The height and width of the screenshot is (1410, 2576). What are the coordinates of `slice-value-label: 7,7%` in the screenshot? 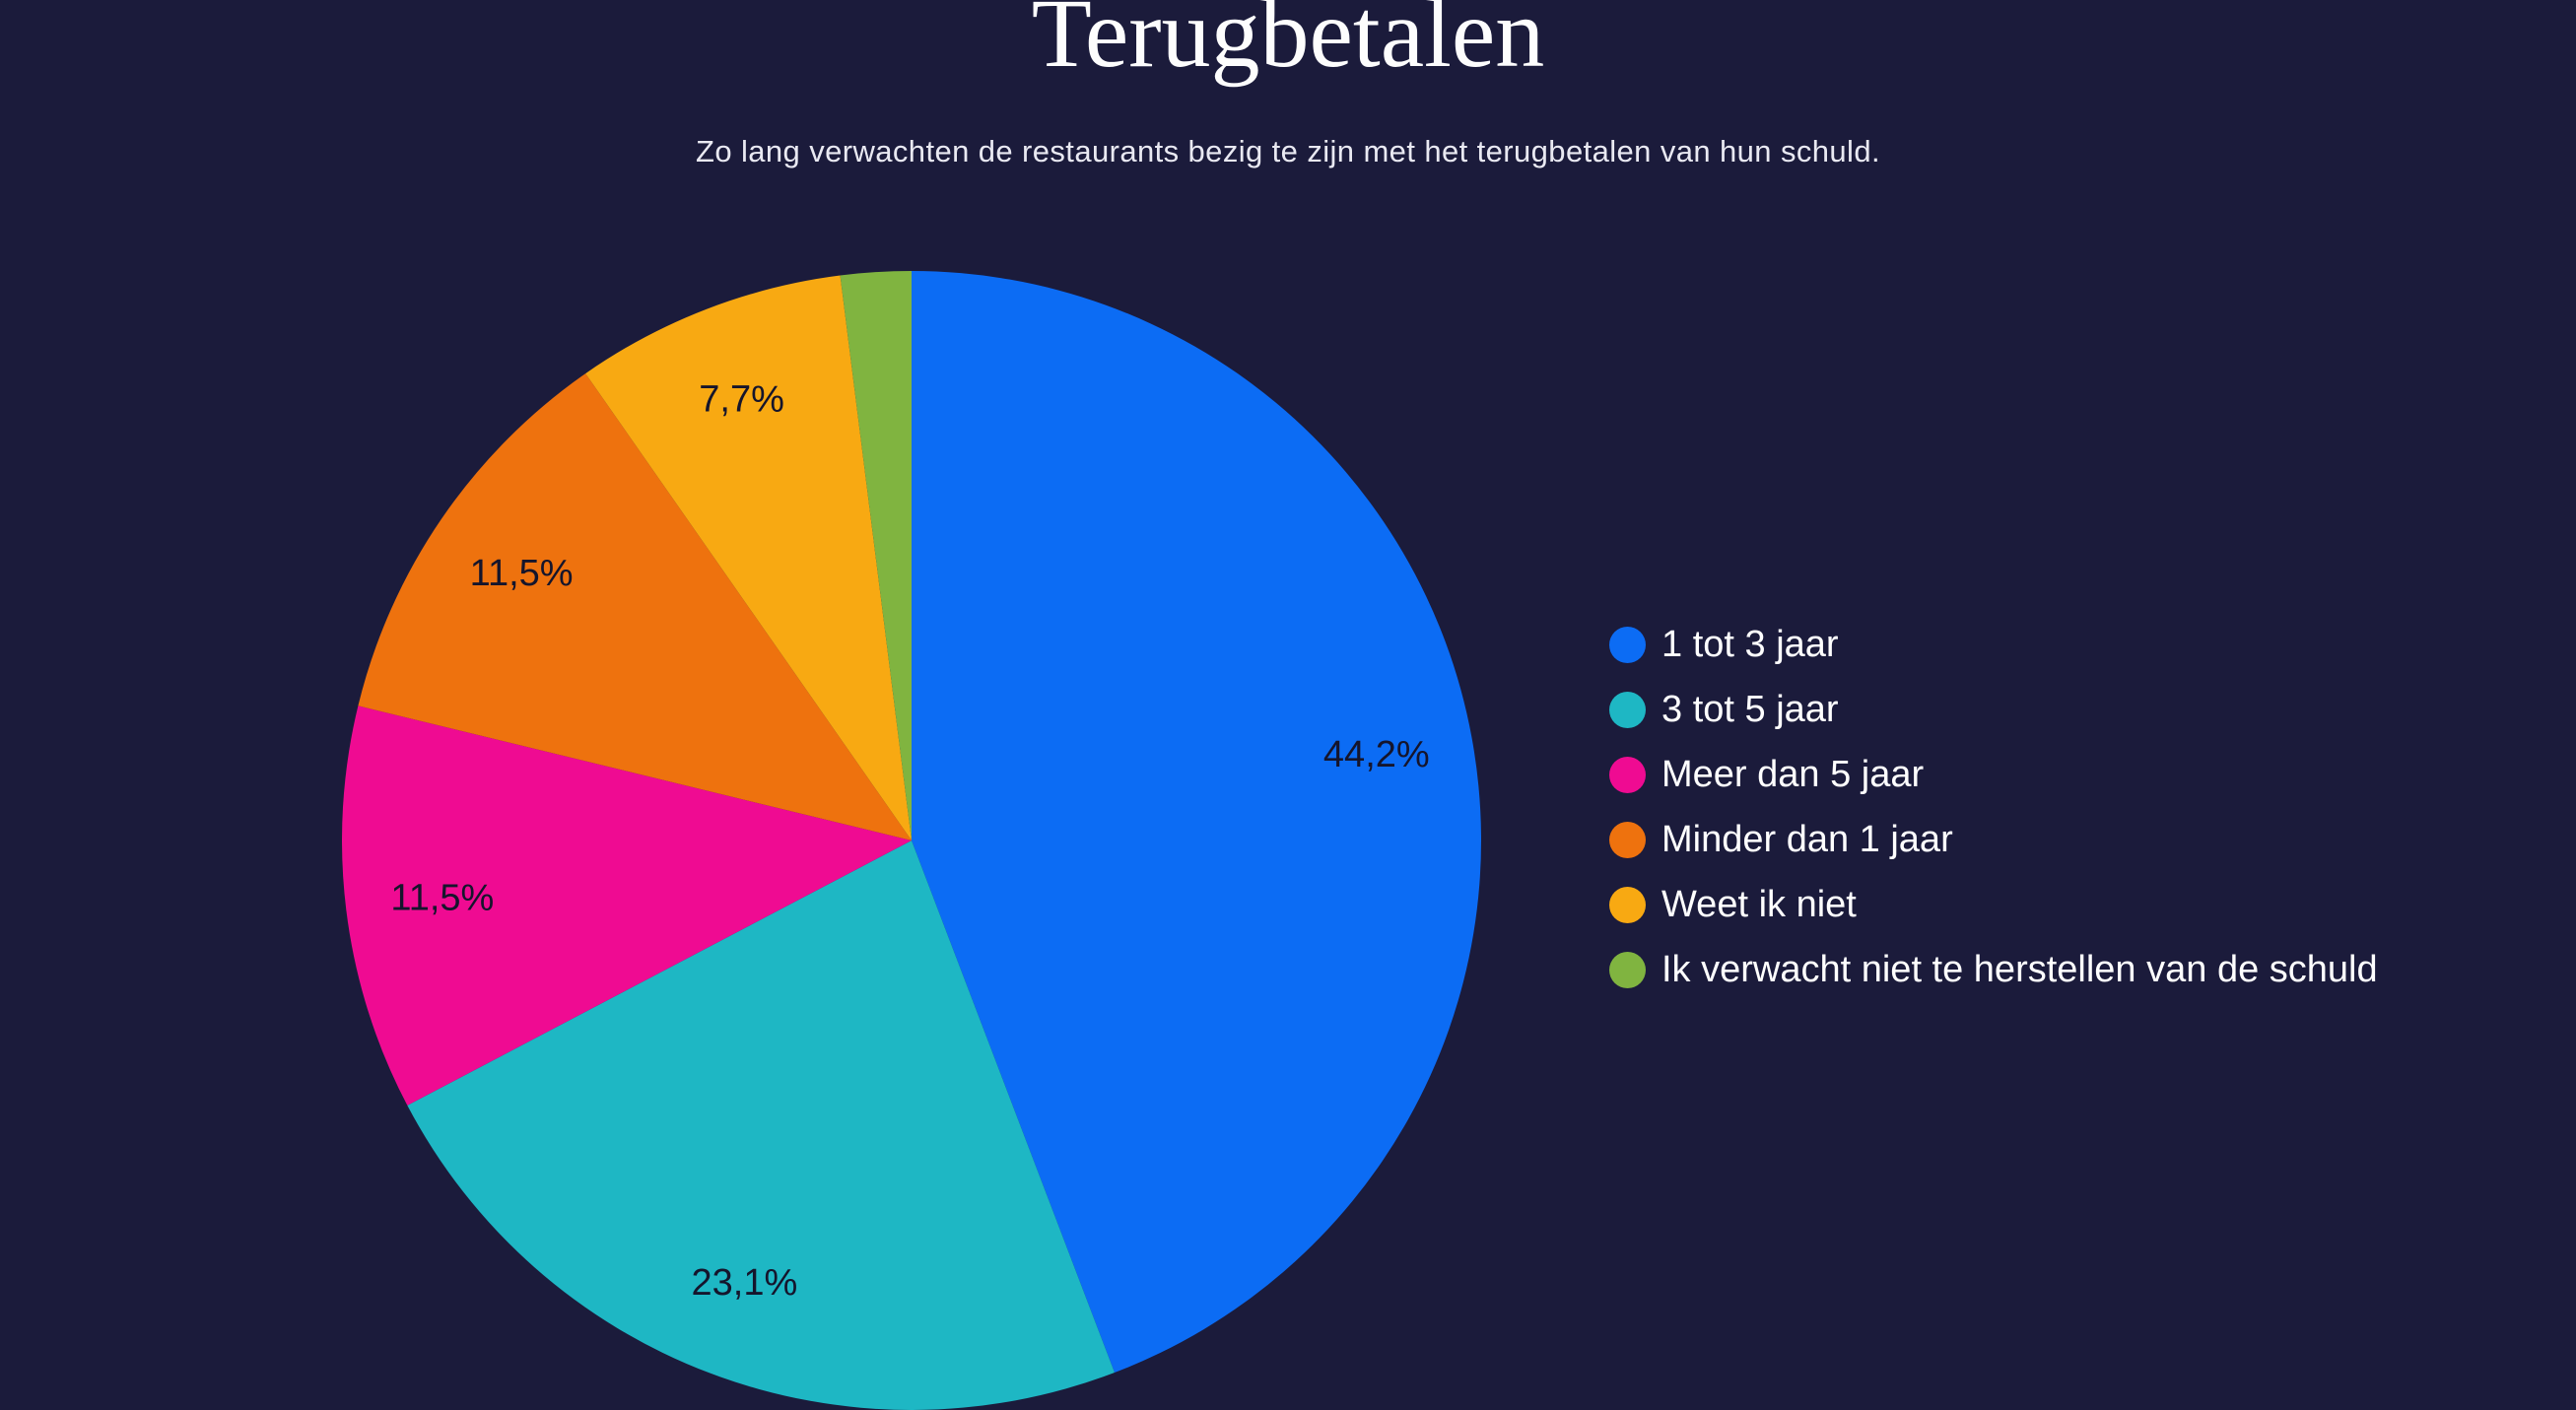 It's located at (741, 399).